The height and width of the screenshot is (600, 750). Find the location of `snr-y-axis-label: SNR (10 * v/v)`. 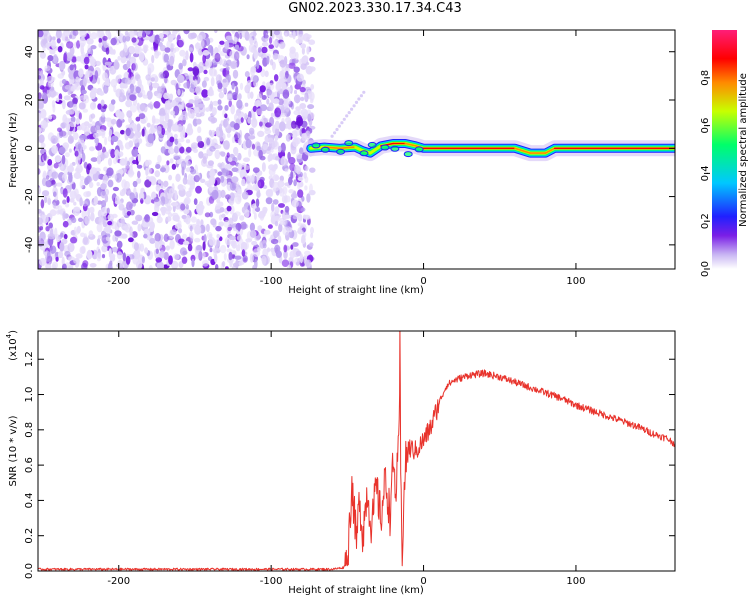

snr-y-axis-label: SNR (10 * v/v) is located at coordinates (13, 450).